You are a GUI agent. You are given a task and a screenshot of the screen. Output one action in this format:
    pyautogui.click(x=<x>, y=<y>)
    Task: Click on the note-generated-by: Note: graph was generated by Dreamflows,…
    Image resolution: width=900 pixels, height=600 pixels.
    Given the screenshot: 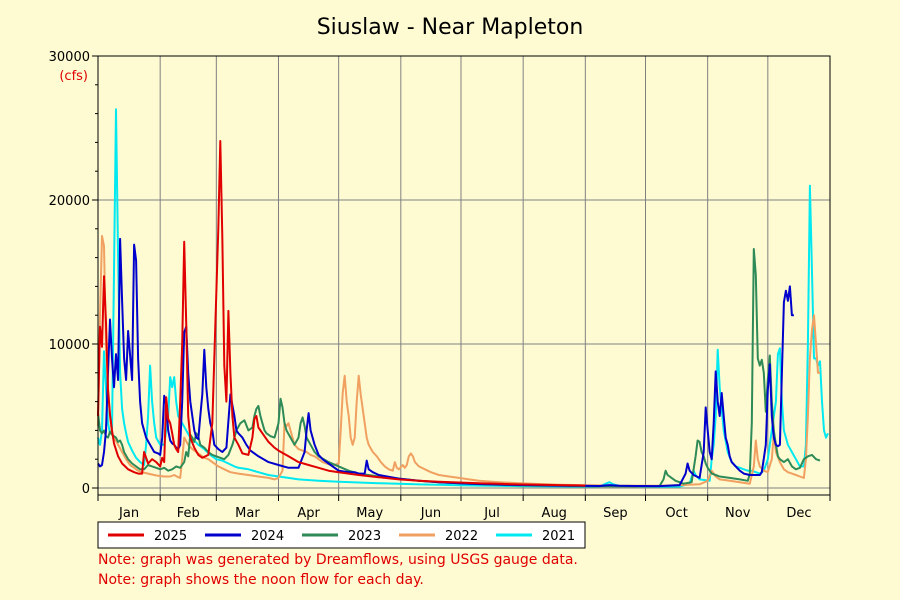 What is the action you would take?
    pyautogui.click(x=338, y=560)
    